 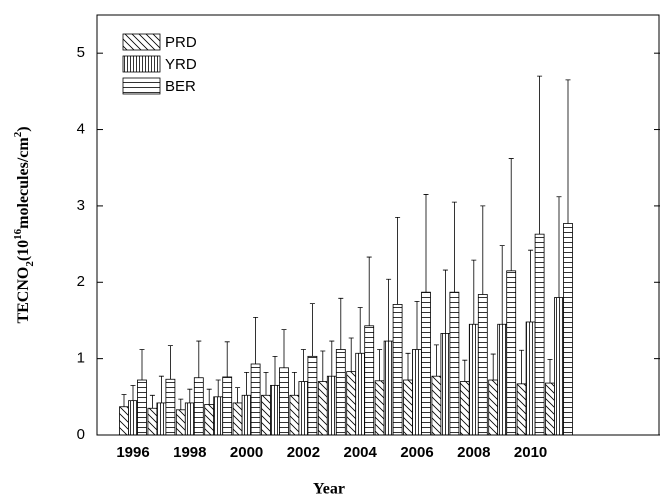 What do you see at coordinates (303, 452) in the screenshot?
I see `x-tick-label: 2002` at bounding box center [303, 452].